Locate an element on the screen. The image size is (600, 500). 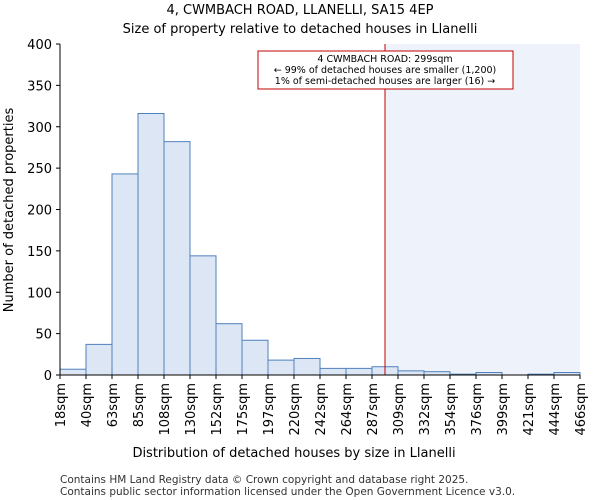
y-tick-label: 350 is located at coordinates (39, 86).